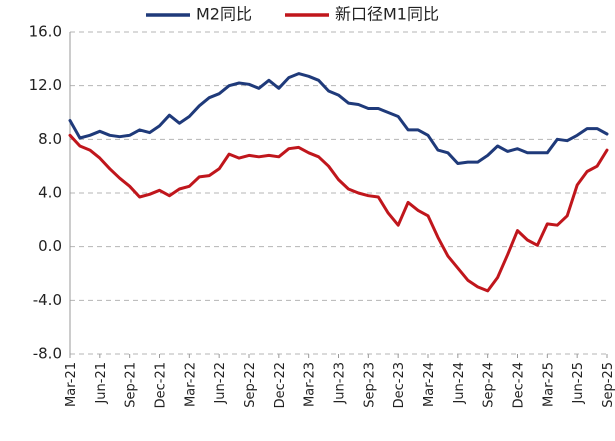 This screenshot has width=615, height=441. I want to click on x-tick-label: Dec-21, so click(161, 385).